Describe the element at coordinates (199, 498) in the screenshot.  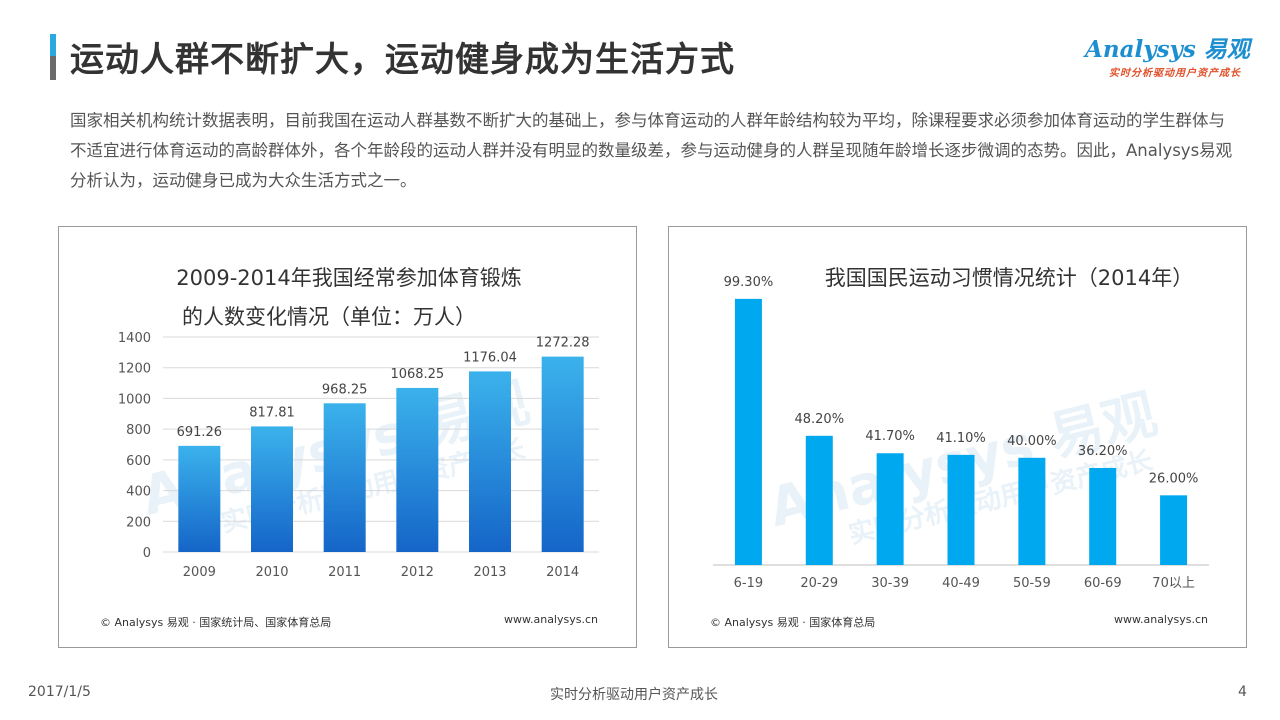
I see `bar-2009` at that location.